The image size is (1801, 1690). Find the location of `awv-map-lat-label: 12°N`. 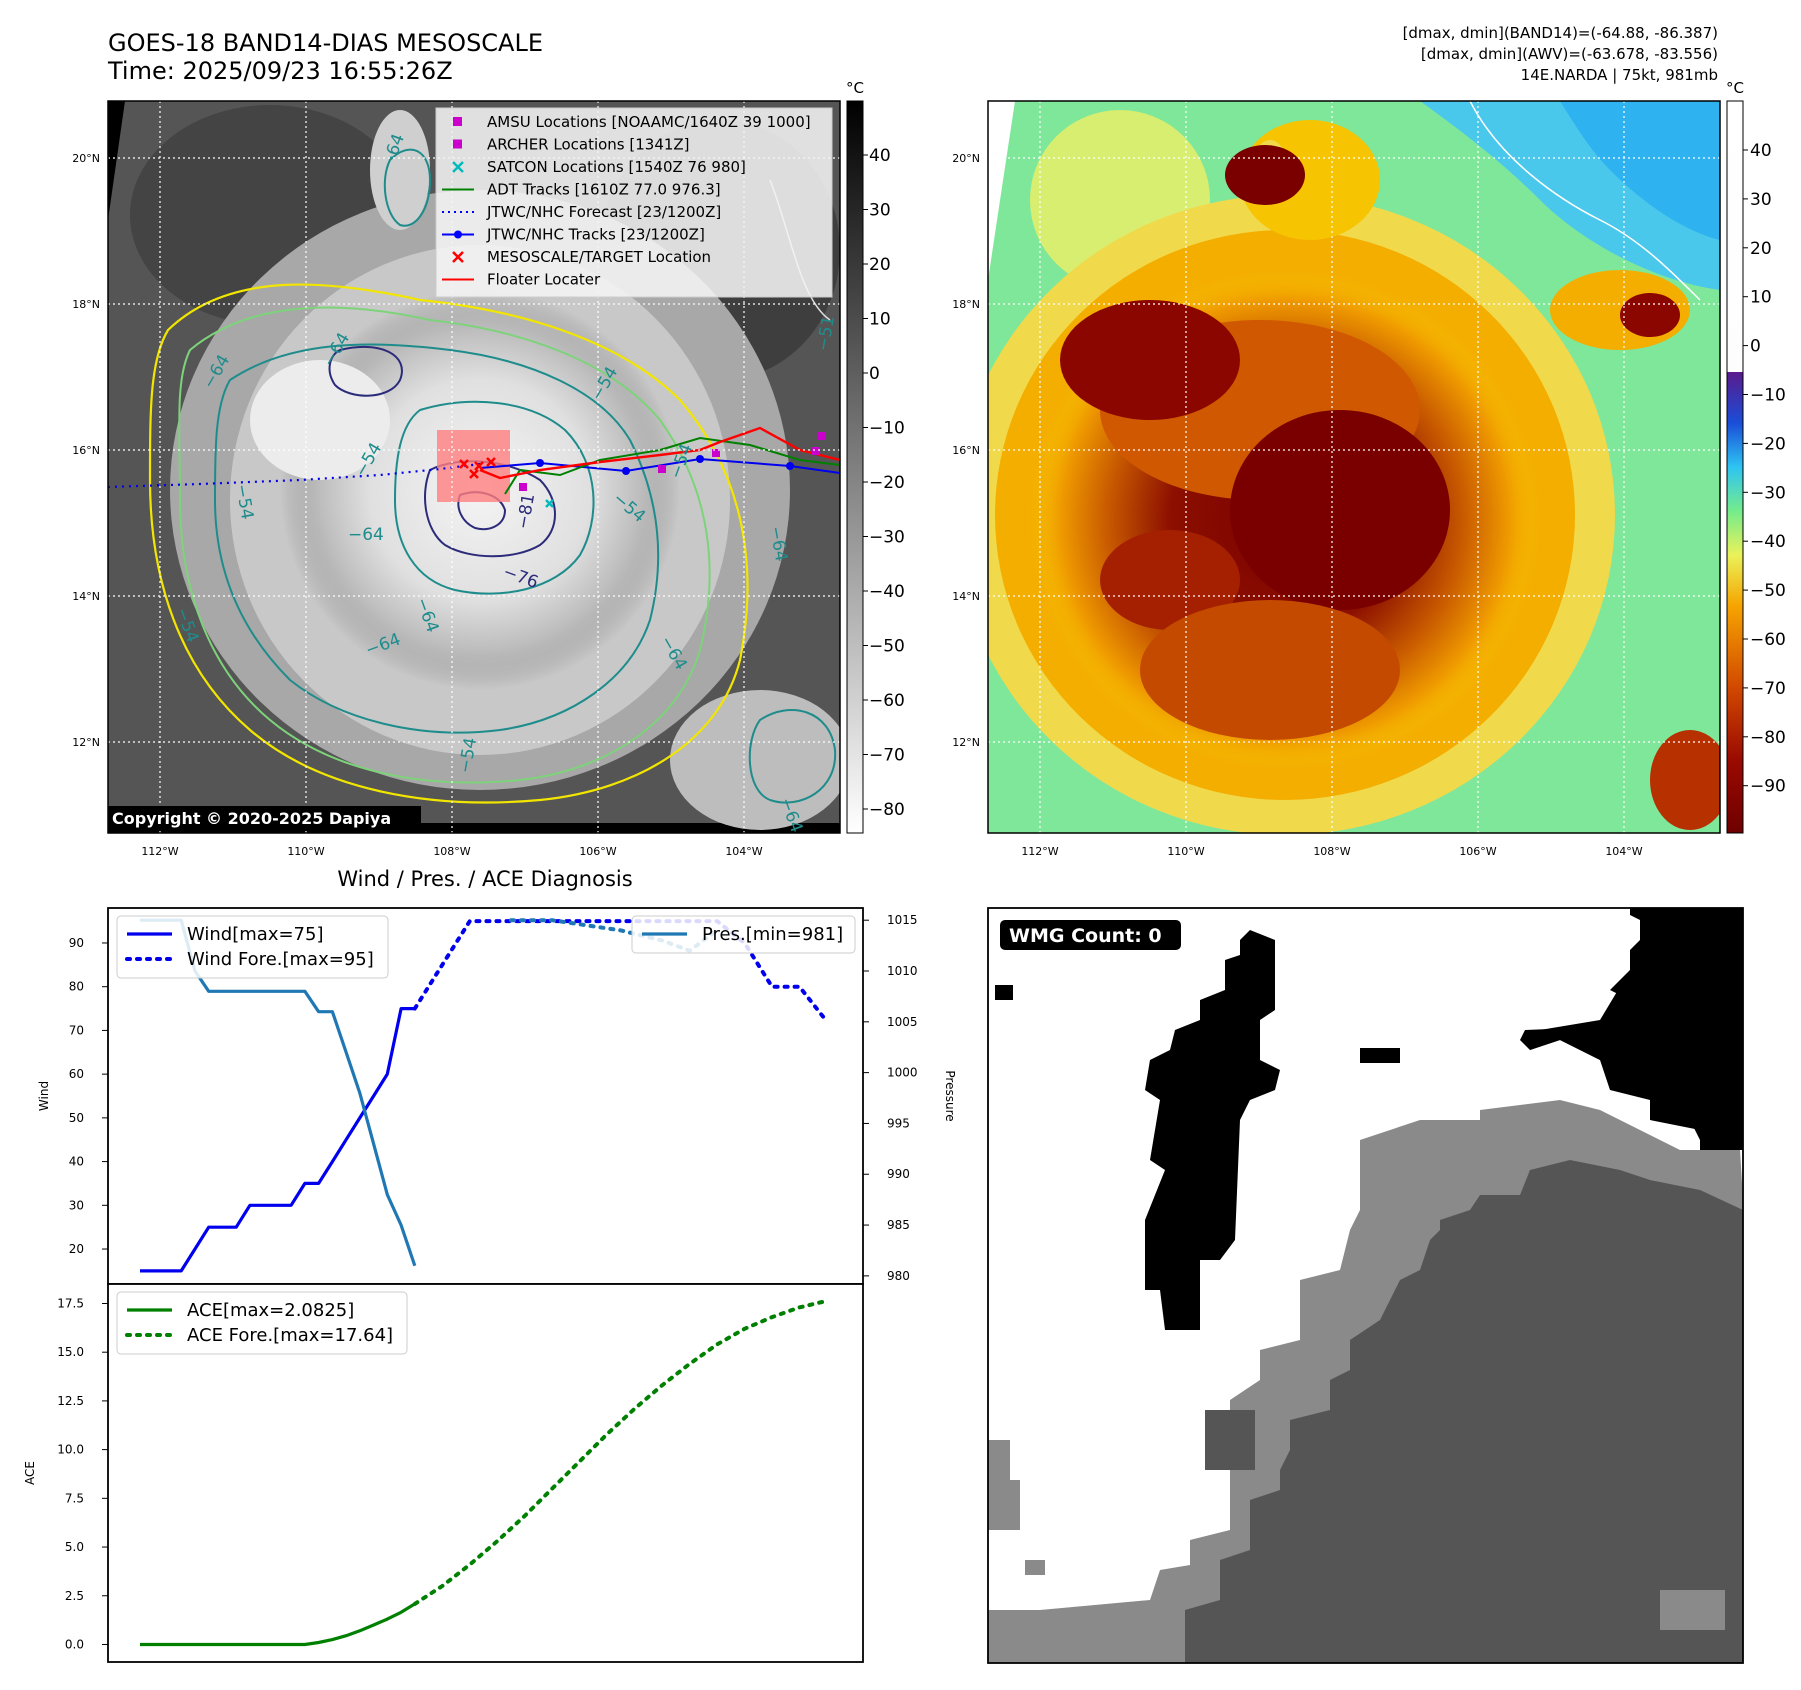

awv-map-lat-label: 12°N is located at coordinates (966, 742).